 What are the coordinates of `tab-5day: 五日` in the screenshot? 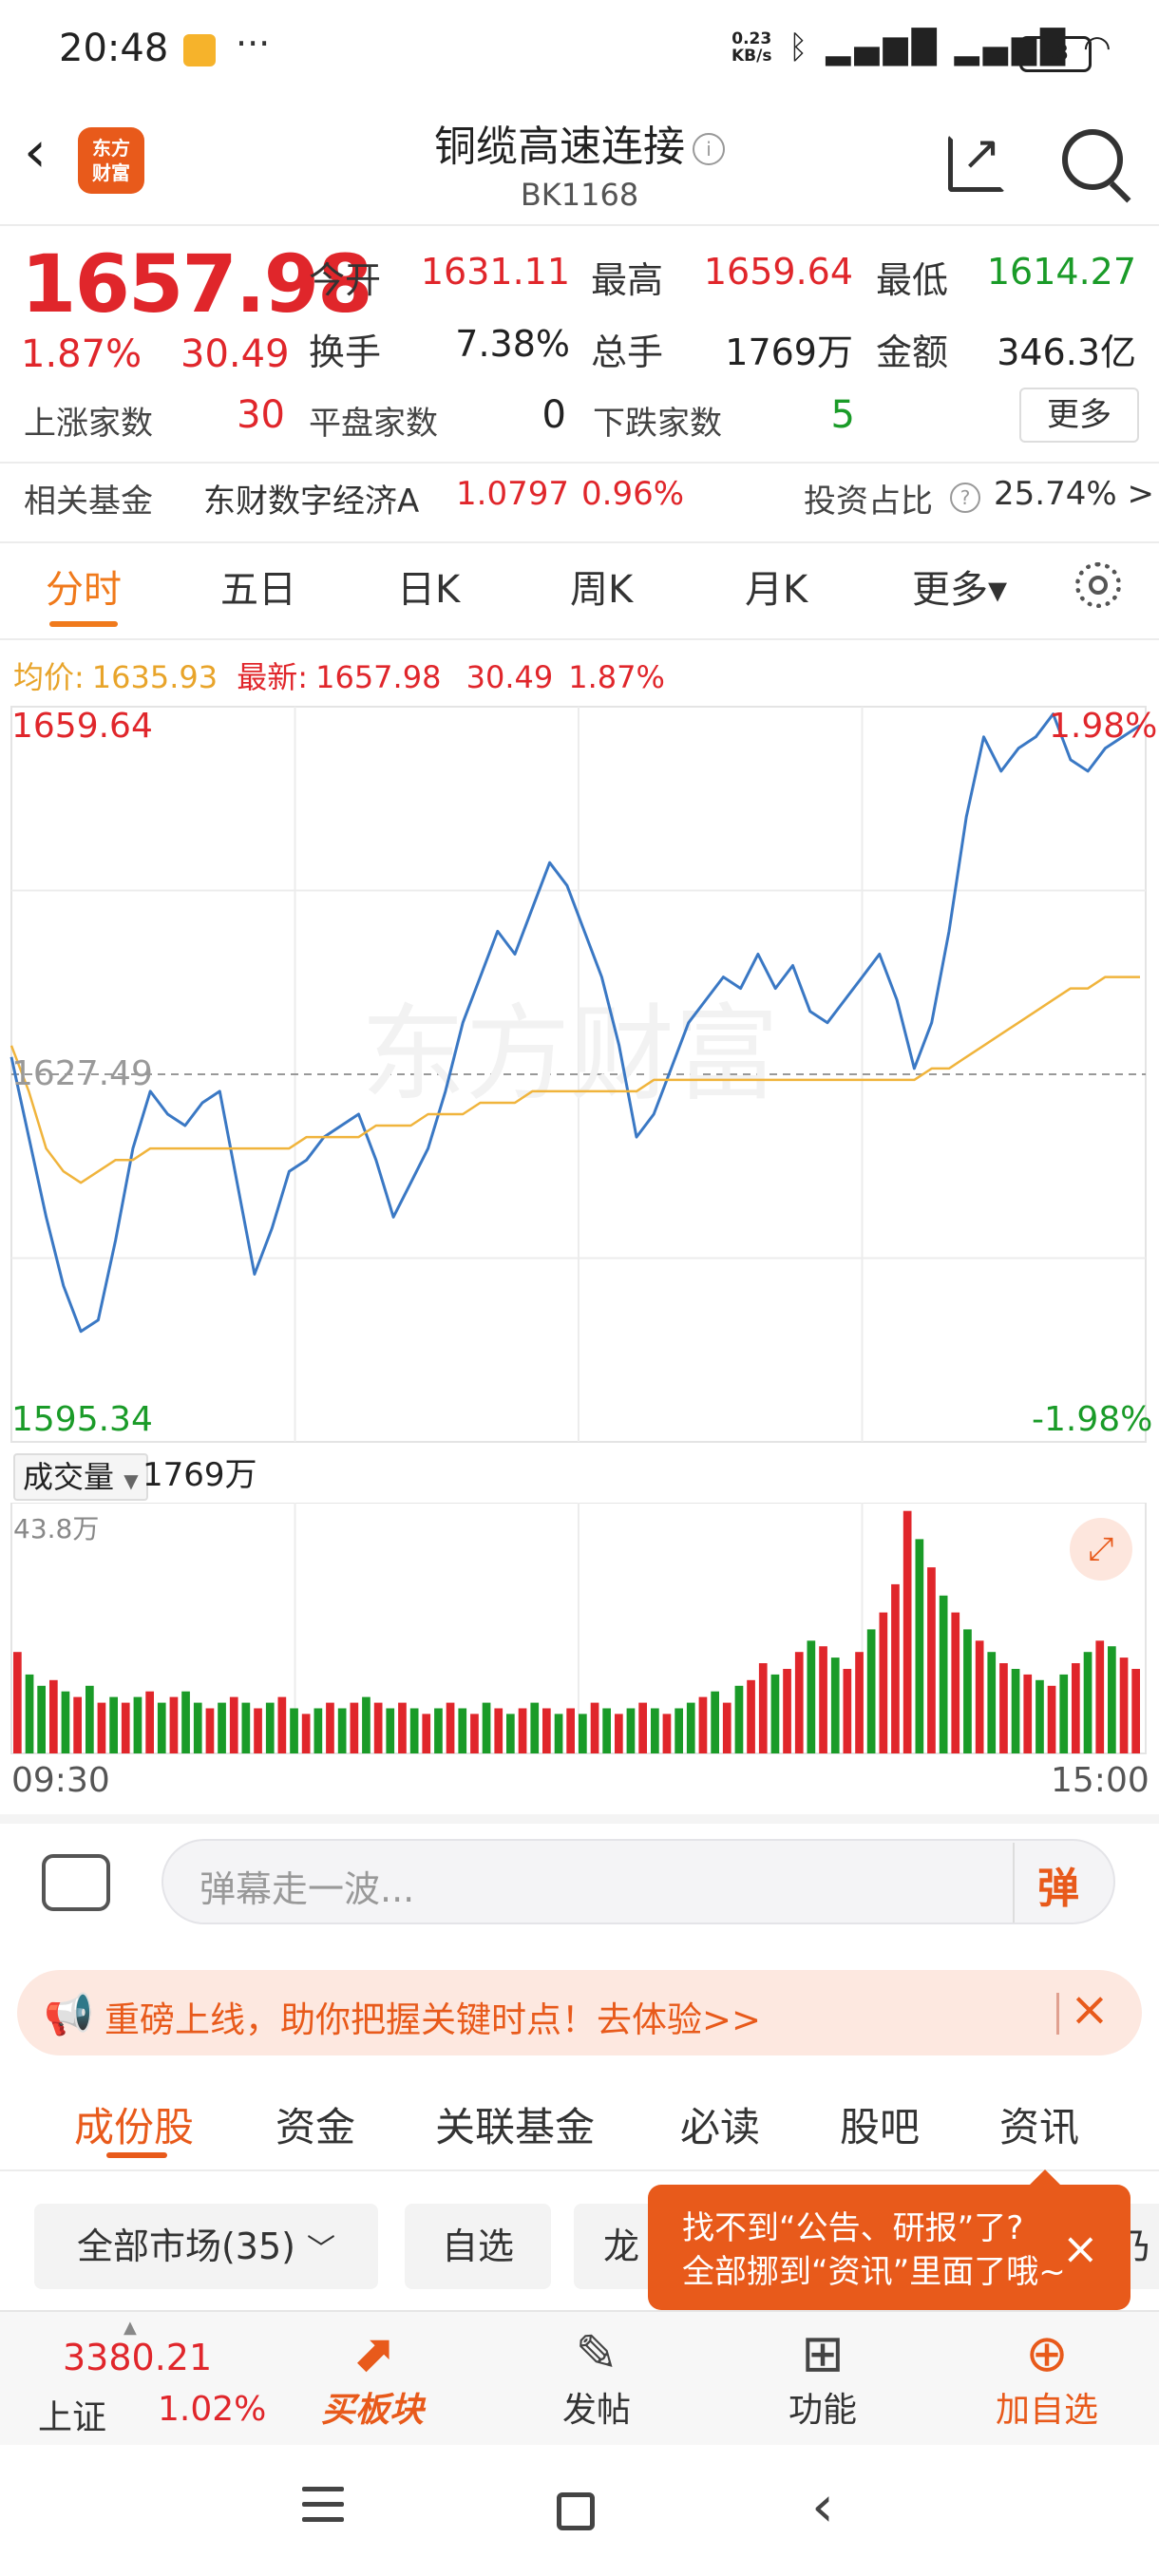 It's located at (258, 590).